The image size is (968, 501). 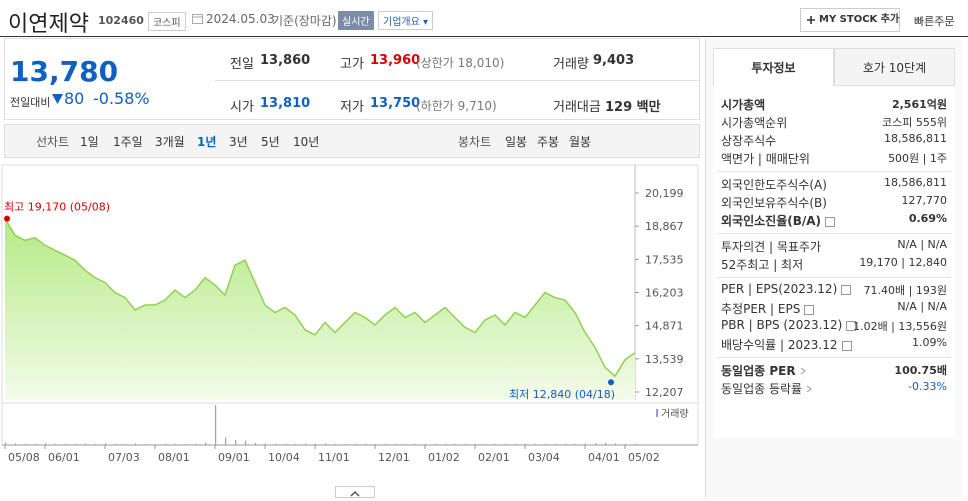 What do you see at coordinates (664, 359) in the screenshot?
I see `y-tick-label: 13,539` at bounding box center [664, 359].